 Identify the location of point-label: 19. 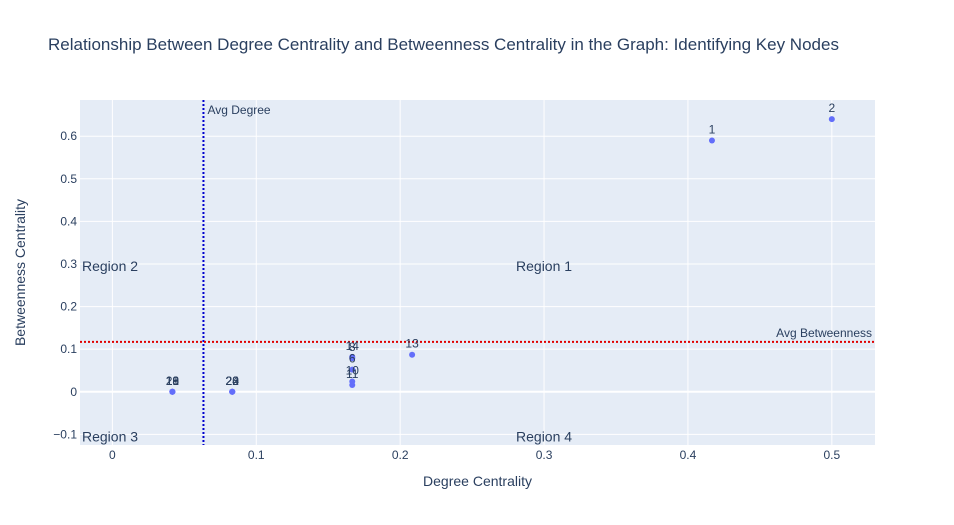
(173, 381).